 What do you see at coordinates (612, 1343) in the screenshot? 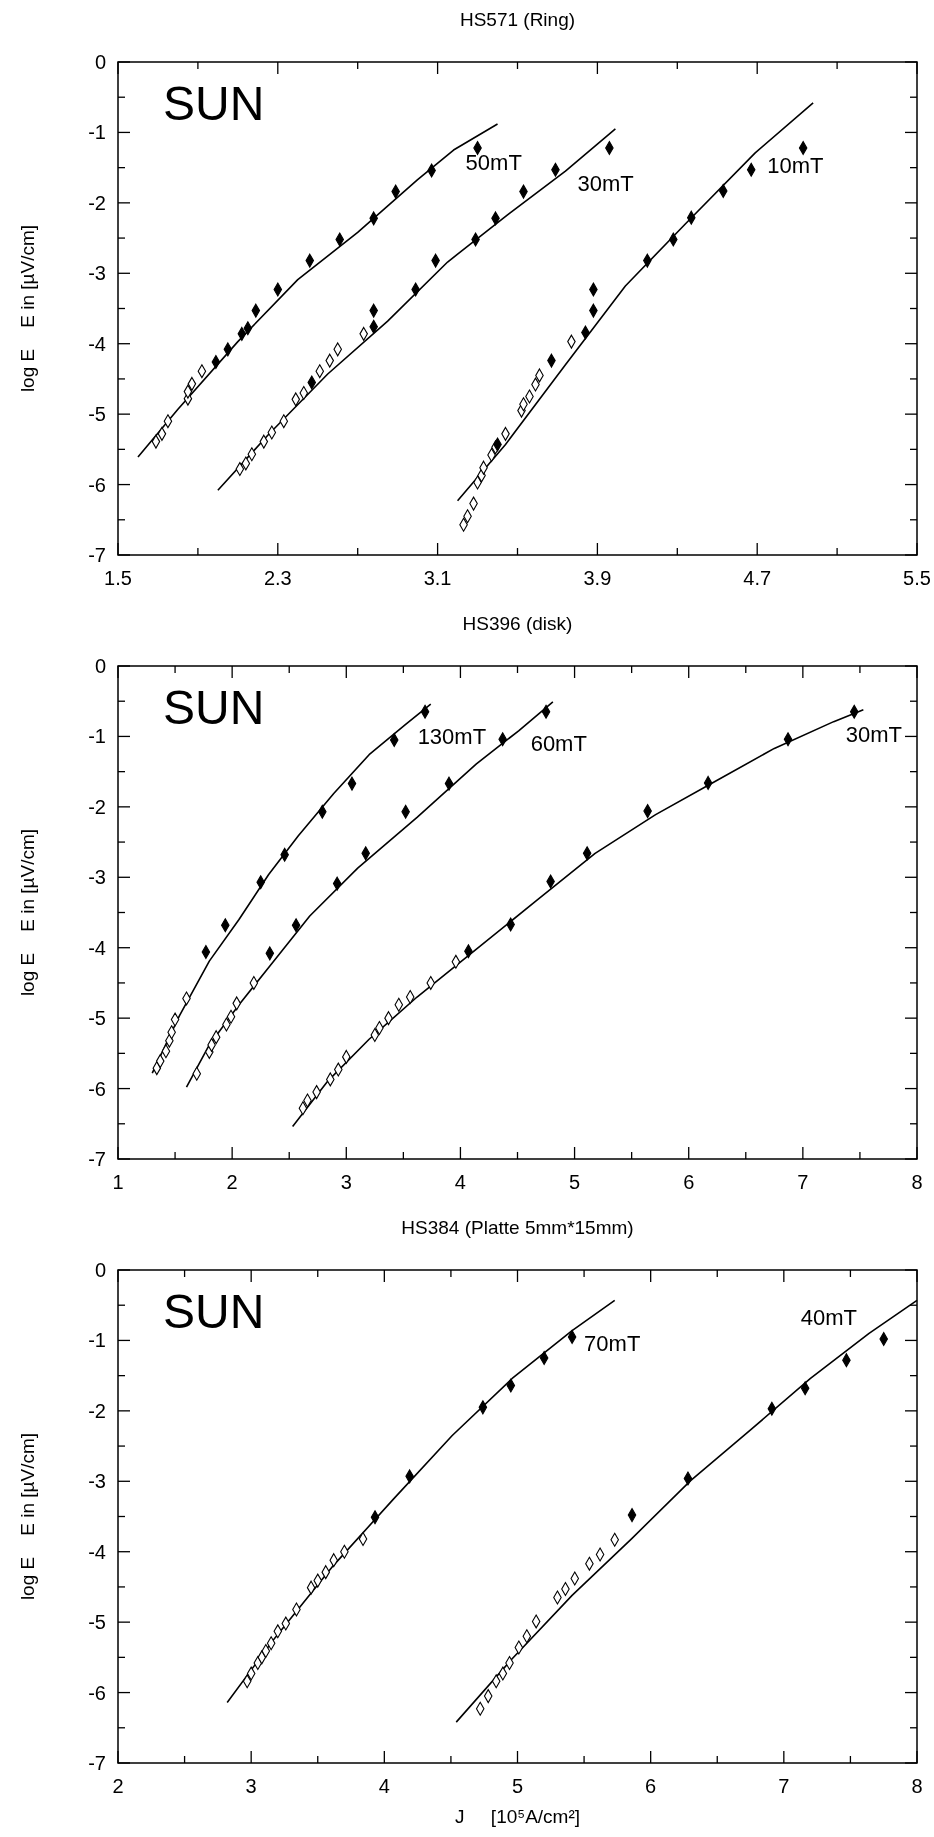
I see `series-label: 70mT` at bounding box center [612, 1343].